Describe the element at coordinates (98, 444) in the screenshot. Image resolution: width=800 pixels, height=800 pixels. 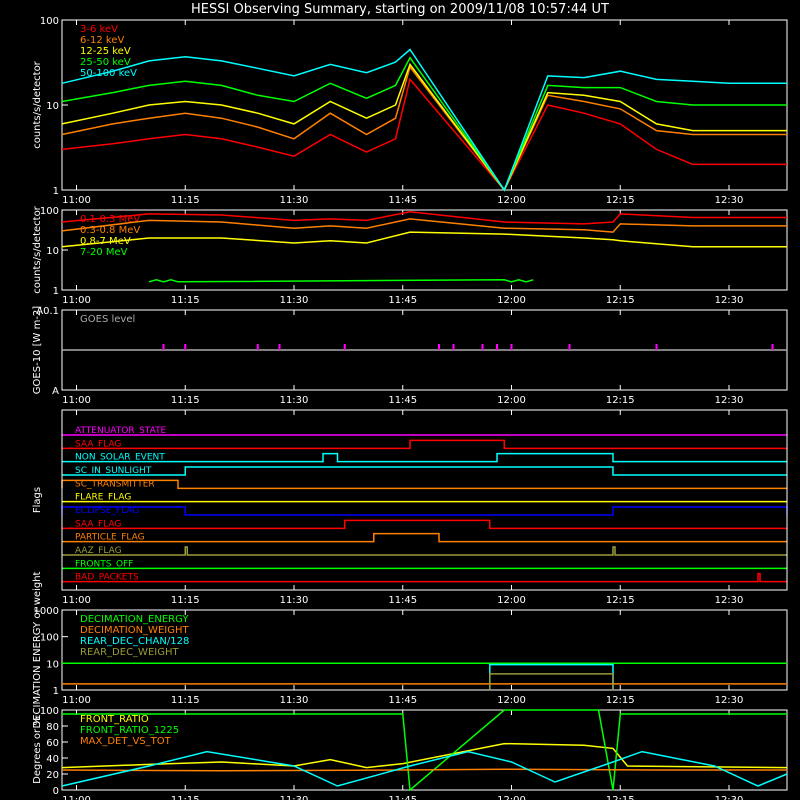
I see `flag-label: SAA_FLAG` at that location.